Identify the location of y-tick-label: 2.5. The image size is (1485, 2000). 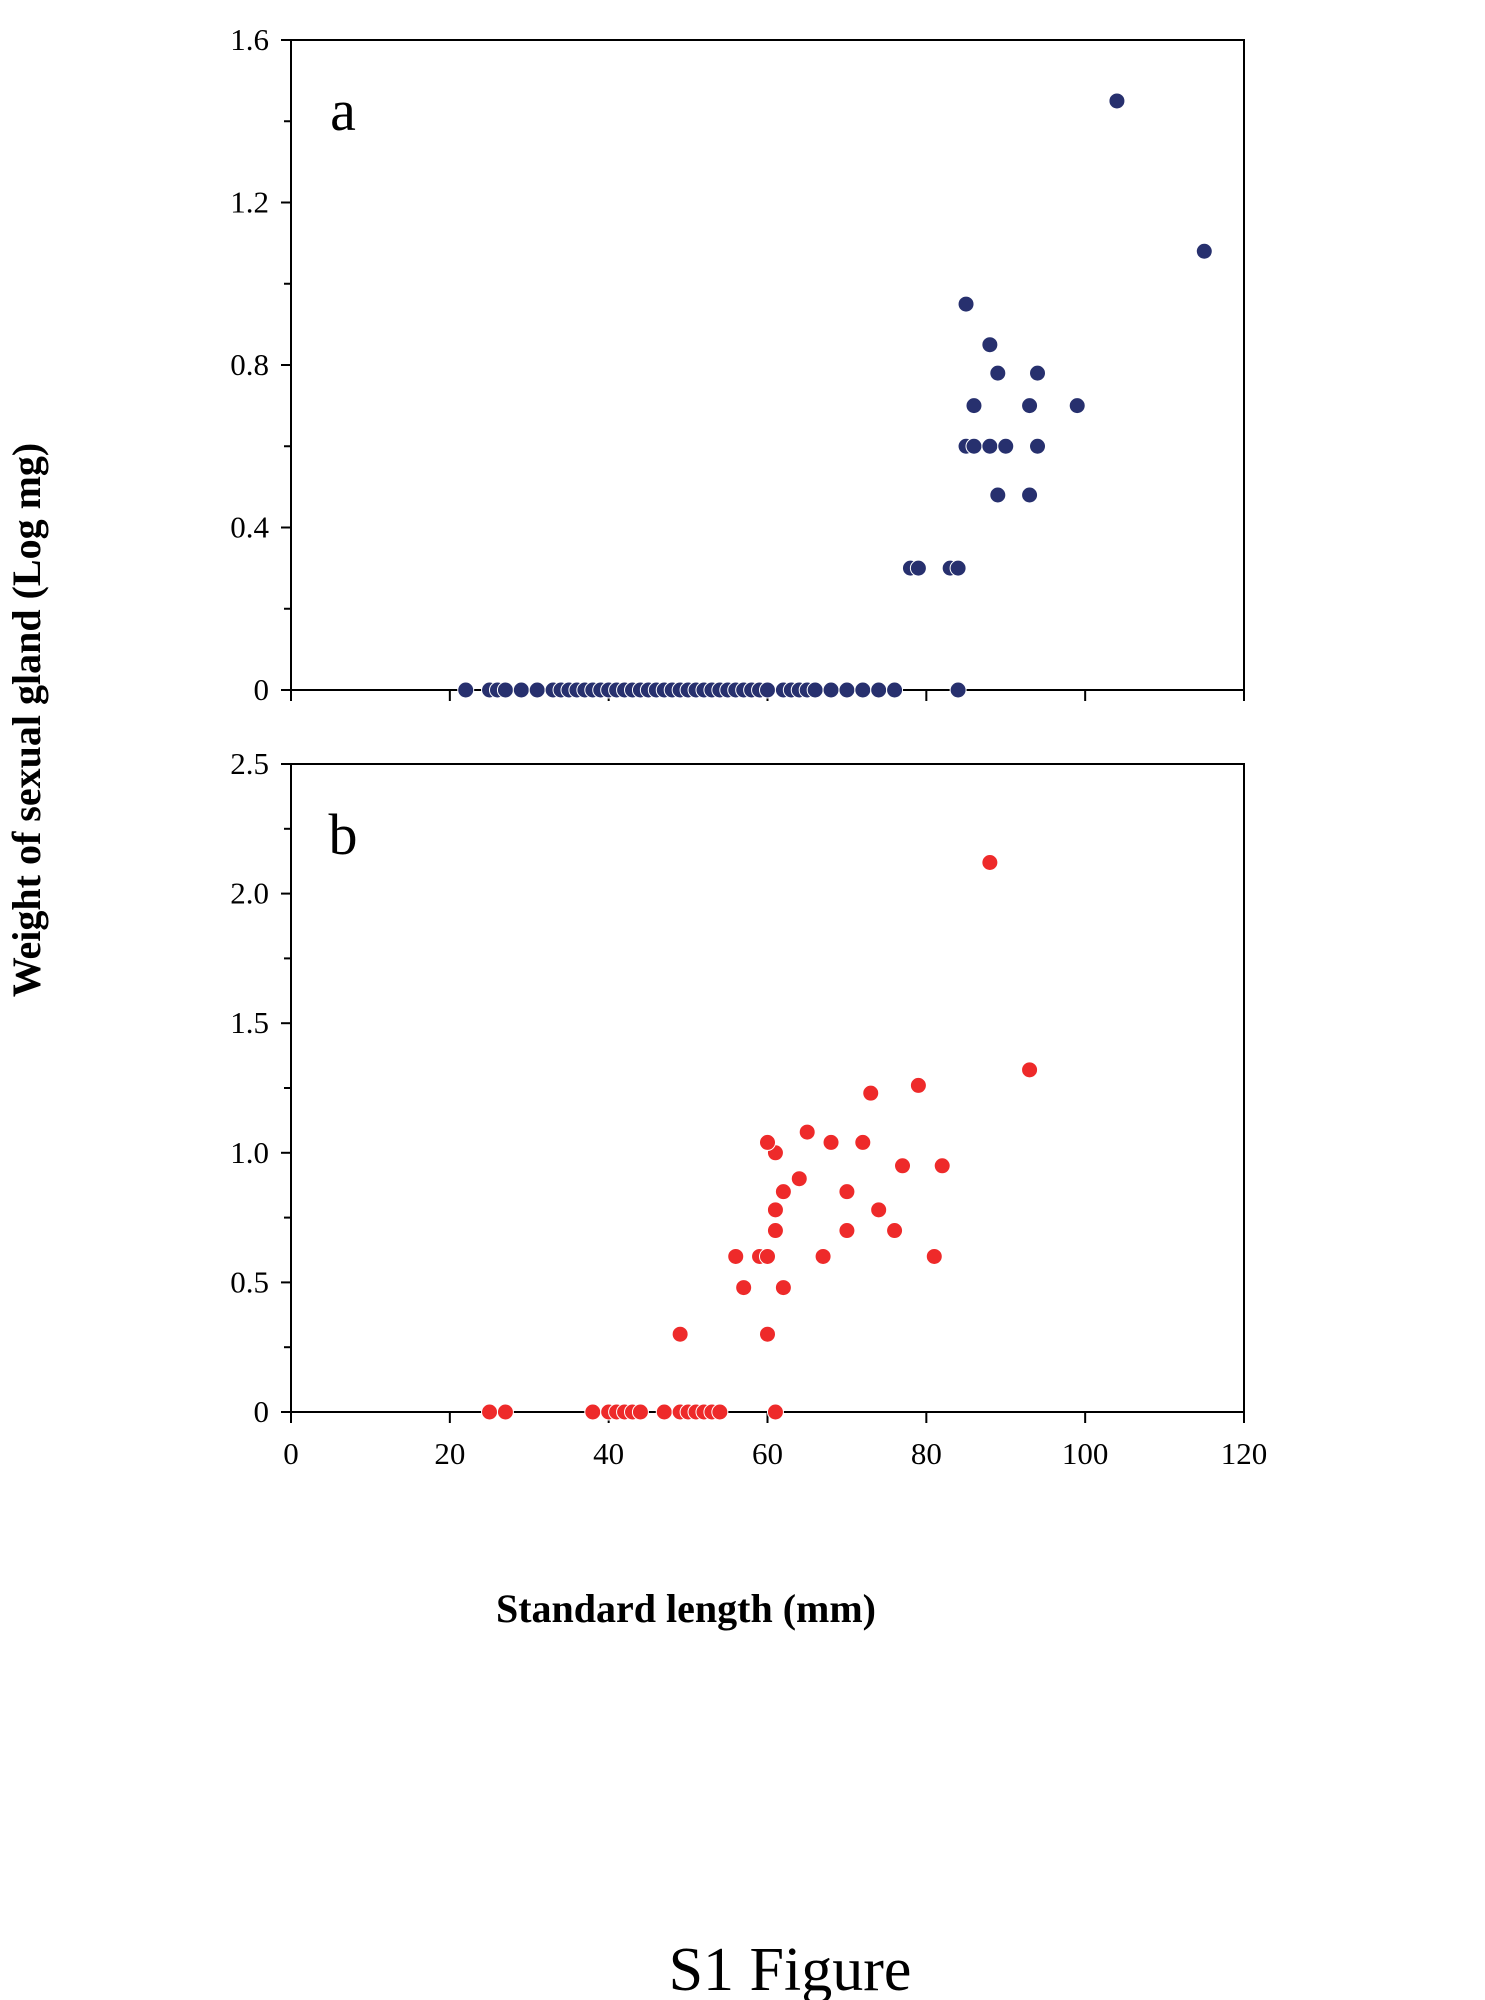
(249, 763).